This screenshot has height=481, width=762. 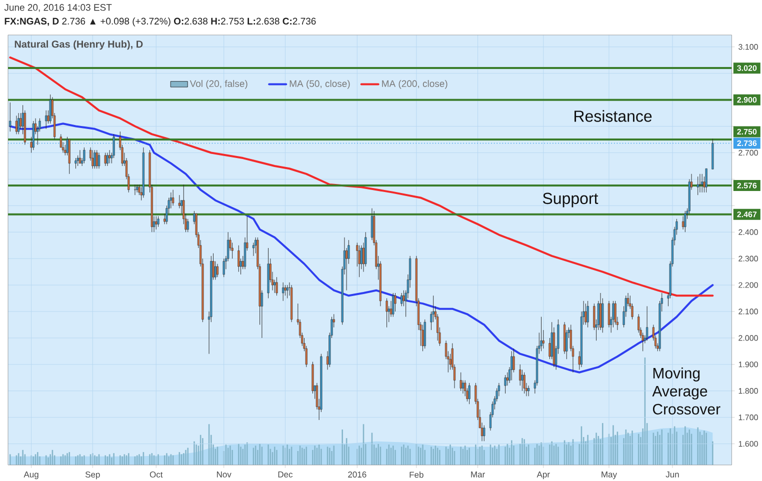 I want to click on text: FX:NGAS, D 2.736 ▲ +0.098 (+3.72%) O:2.638 H:2.753 L:2.638 C:2.736, so click(x=160, y=22).